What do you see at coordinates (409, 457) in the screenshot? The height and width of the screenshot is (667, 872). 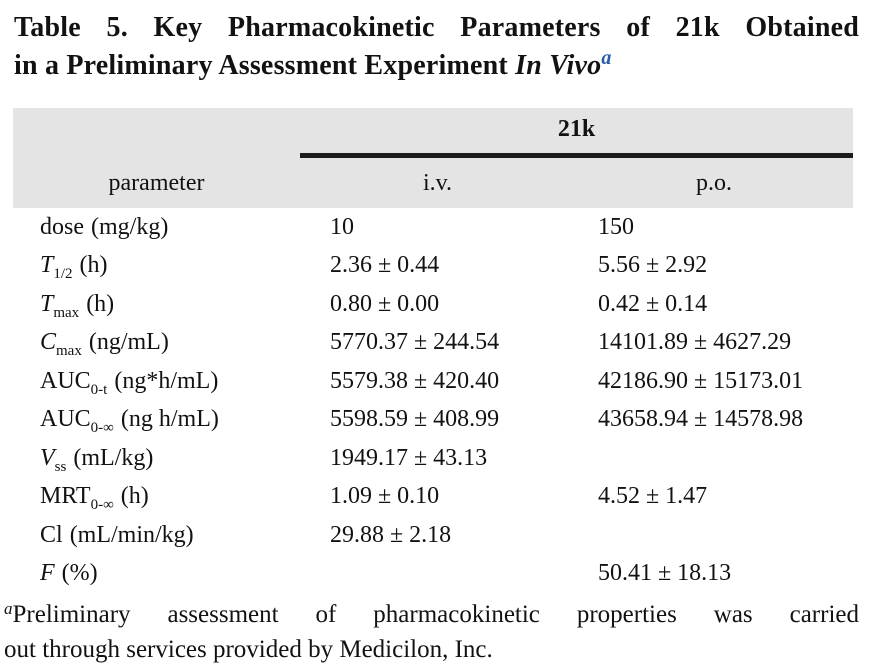 I see `iv-value: 1949.17 ± 43.13` at bounding box center [409, 457].